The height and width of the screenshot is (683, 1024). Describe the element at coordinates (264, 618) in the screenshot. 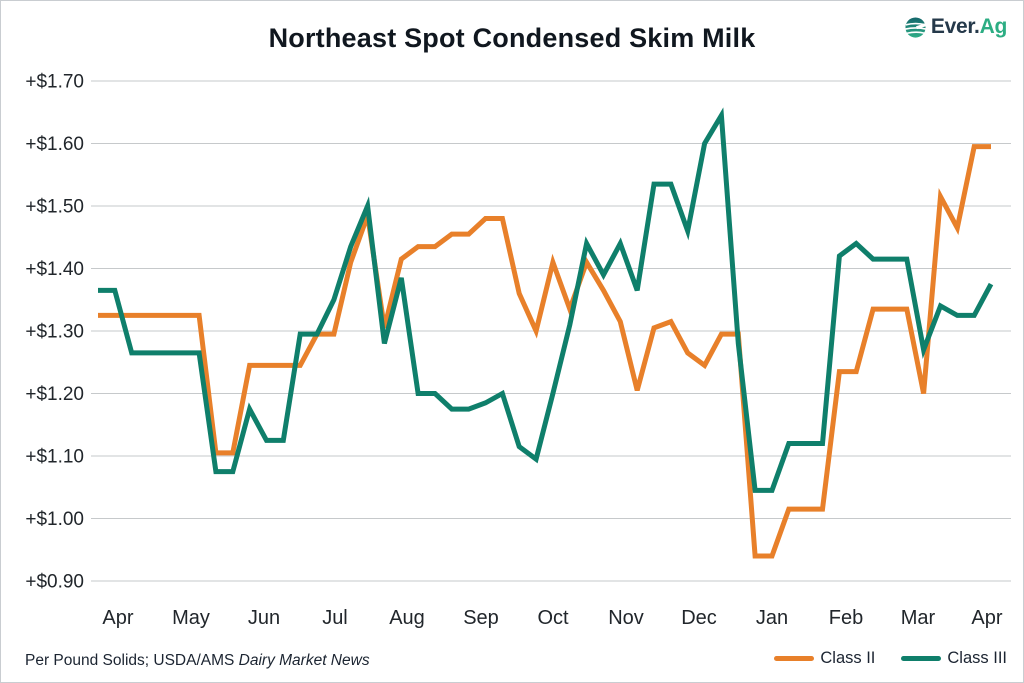

I see `x-axis-tick: Jun` at that location.